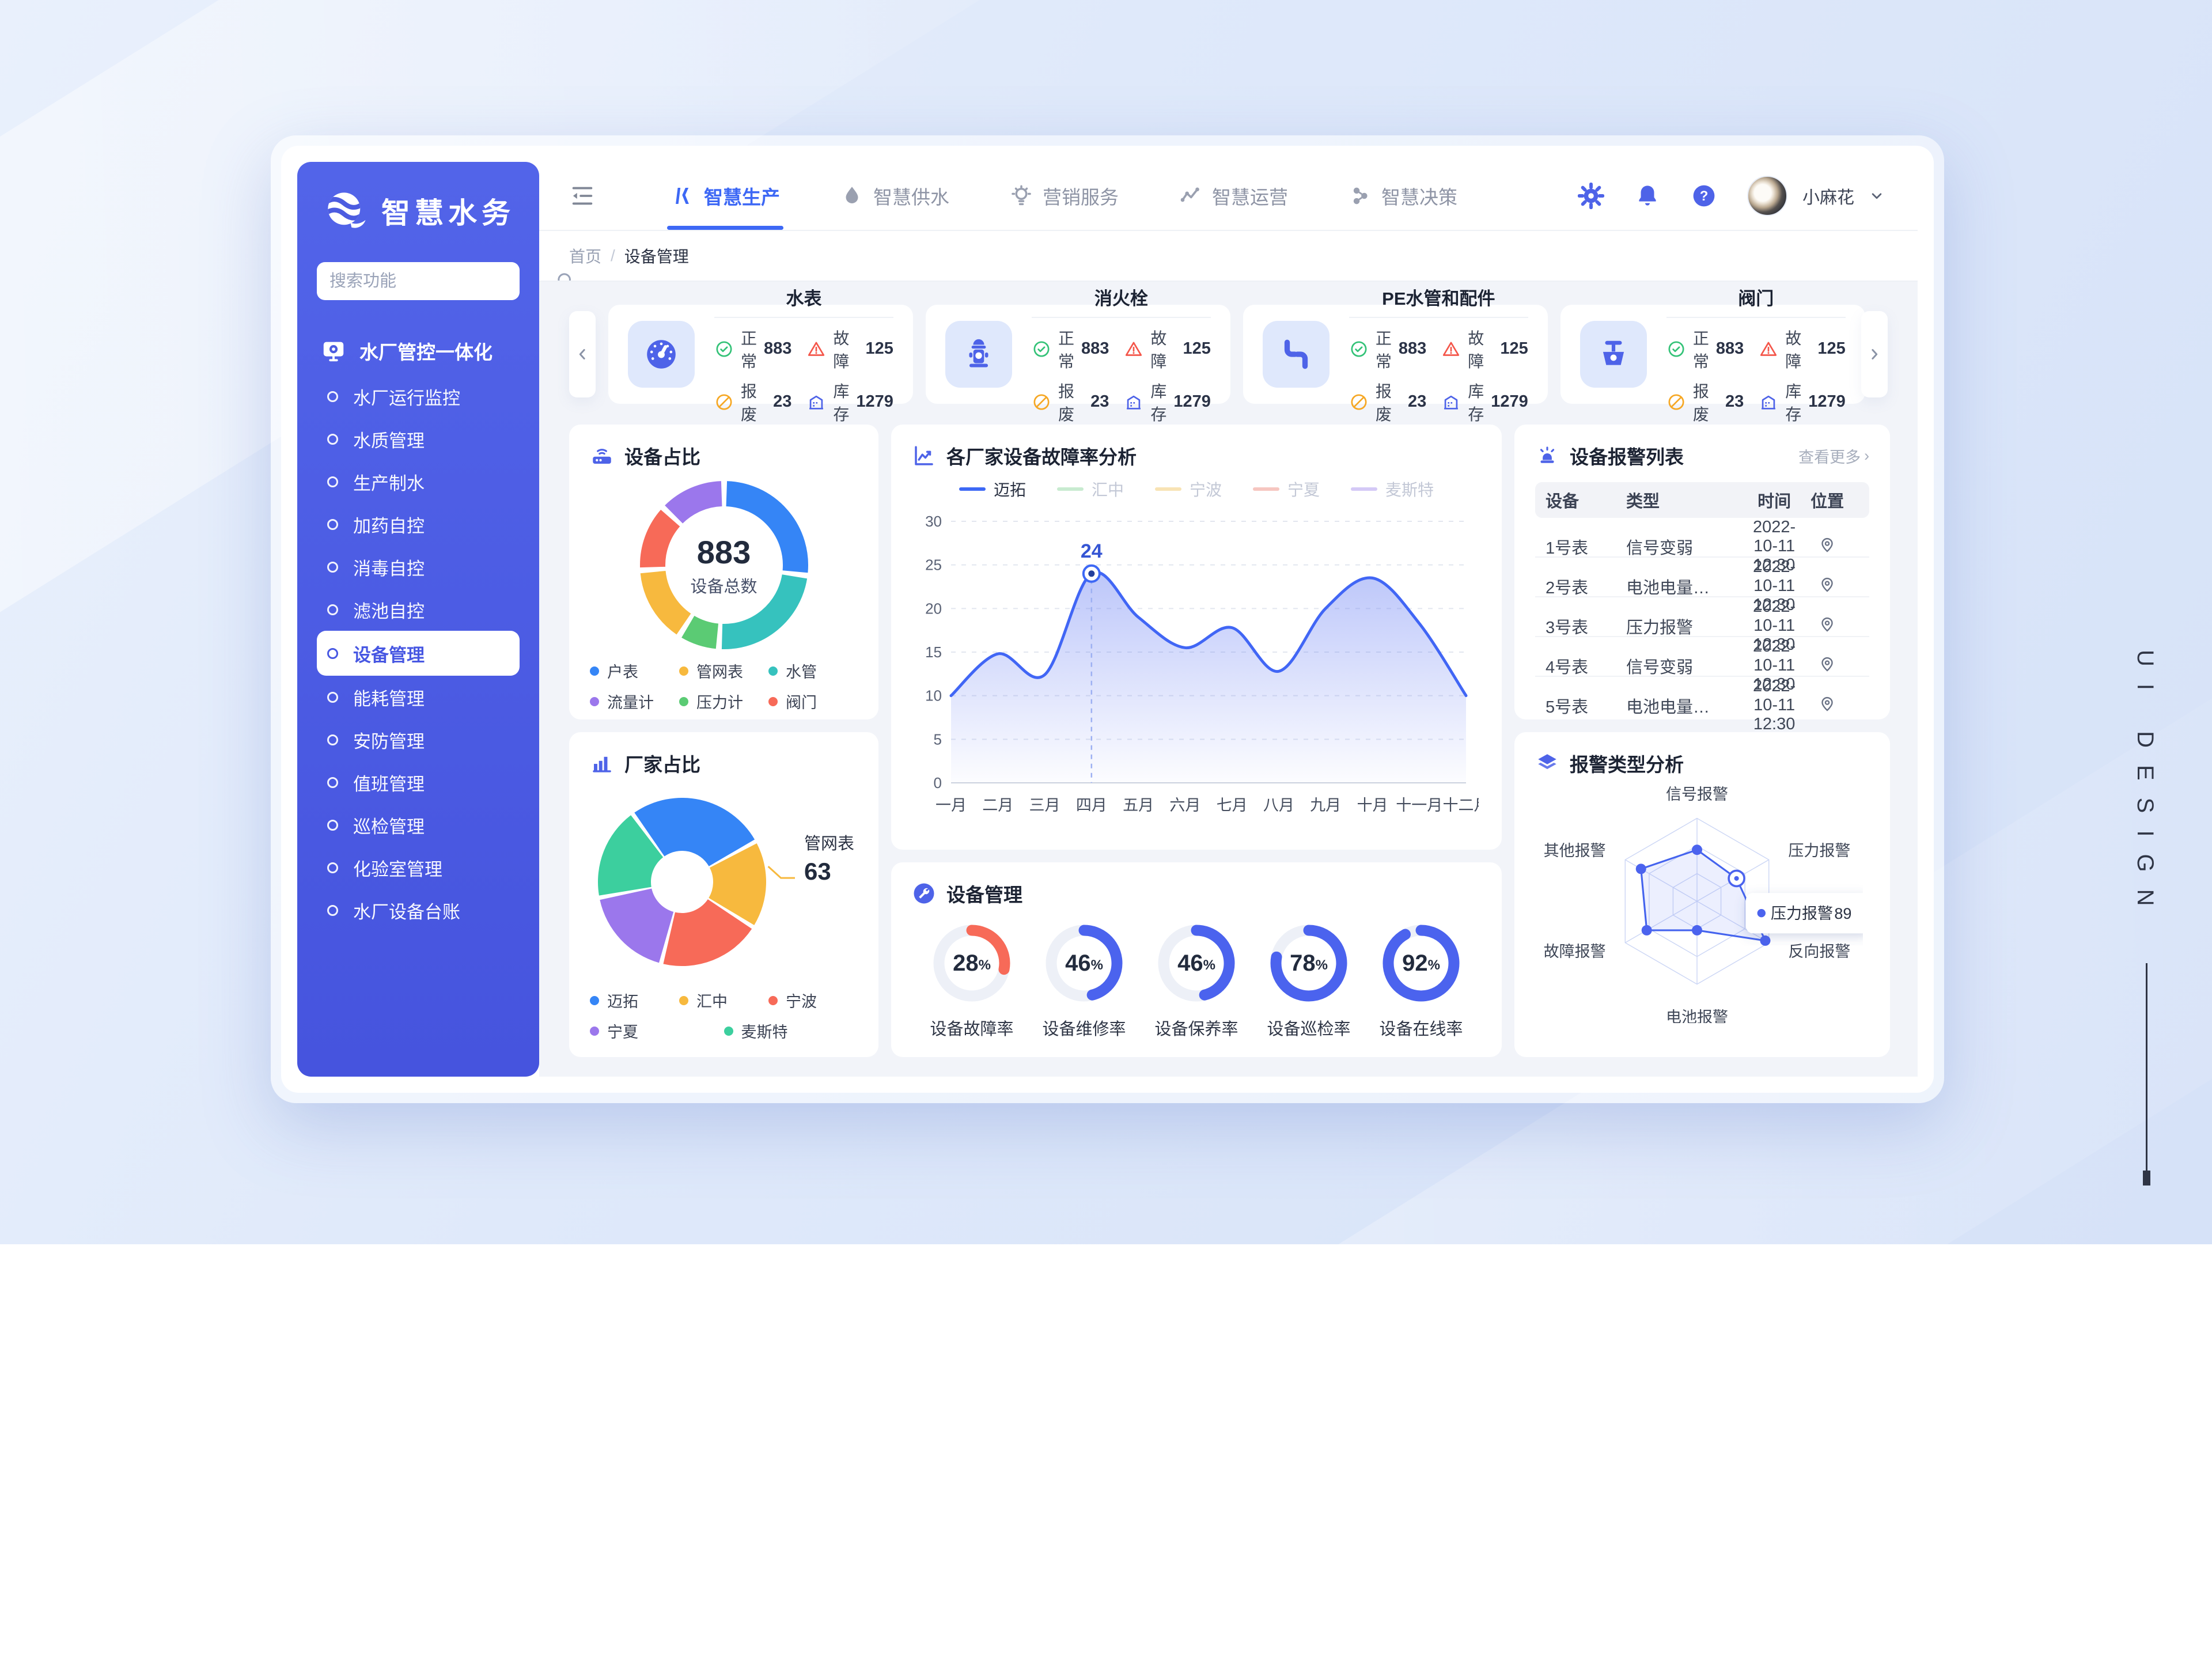 The width and height of the screenshot is (2212, 1674). What do you see at coordinates (333, 351) in the screenshot?
I see `monitor-icon` at bounding box center [333, 351].